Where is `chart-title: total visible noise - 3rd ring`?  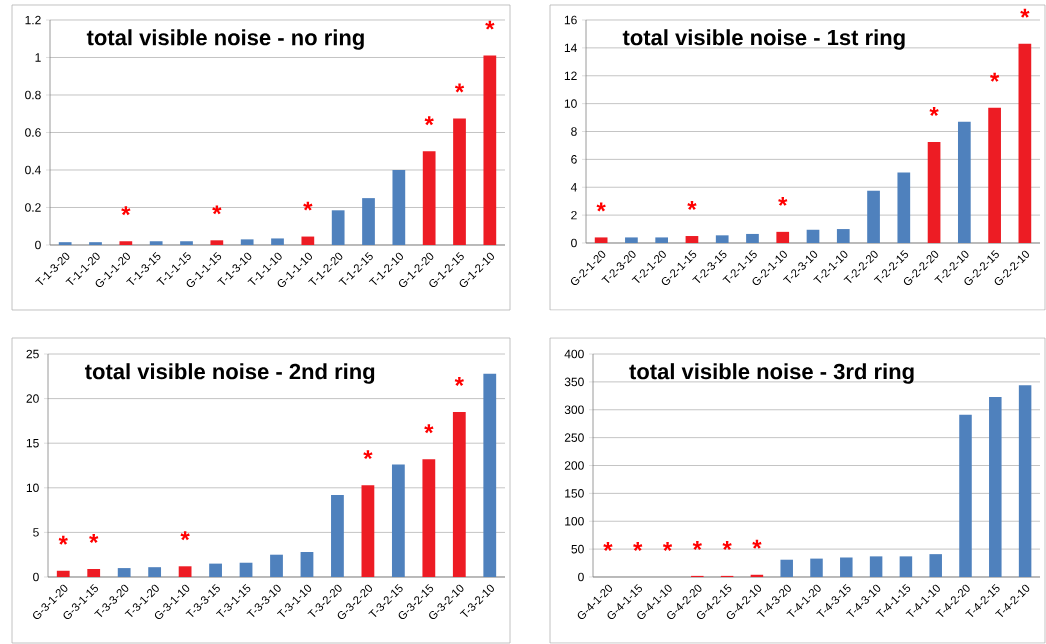 chart-title: total visible noise - 3rd ring is located at coordinates (771, 373).